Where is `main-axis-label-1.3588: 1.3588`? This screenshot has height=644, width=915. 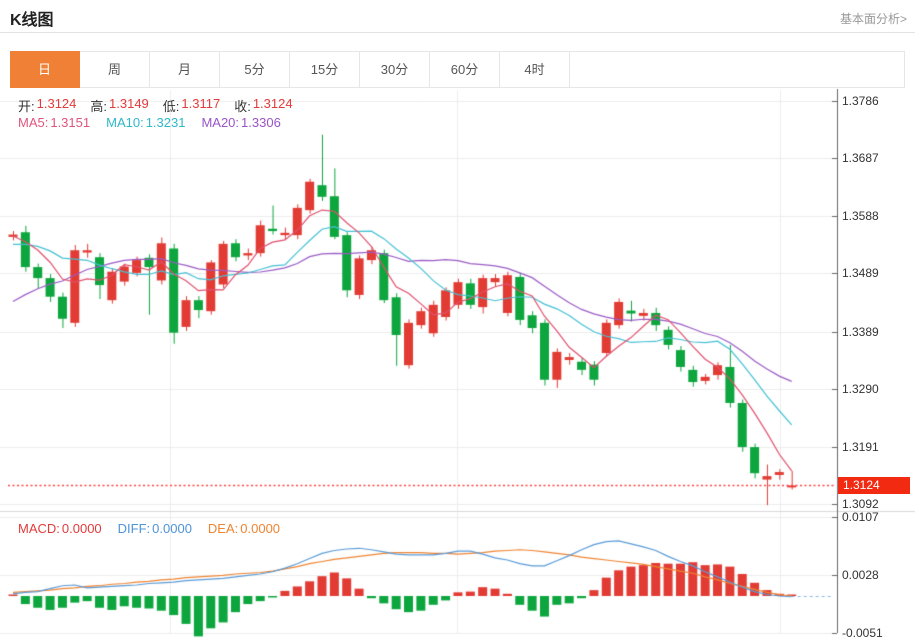 main-axis-label-1.3588: 1.3588 is located at coordinates (860, 215).